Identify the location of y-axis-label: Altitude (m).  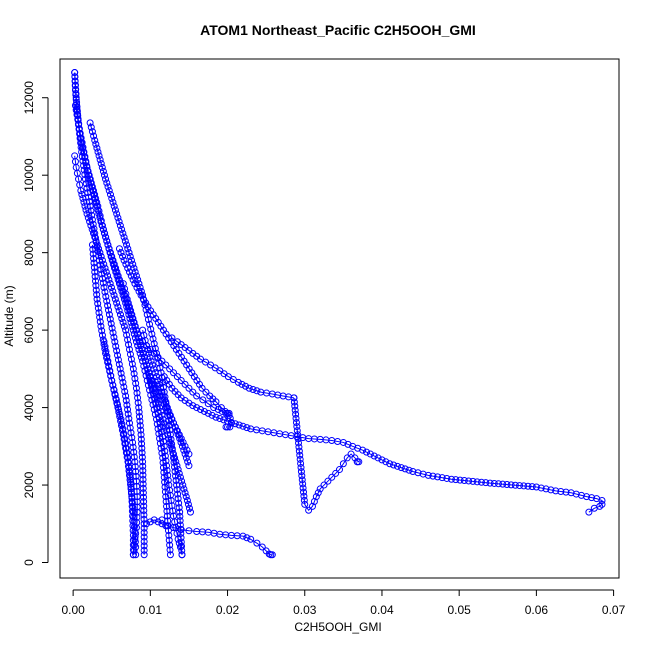
(9, 315).